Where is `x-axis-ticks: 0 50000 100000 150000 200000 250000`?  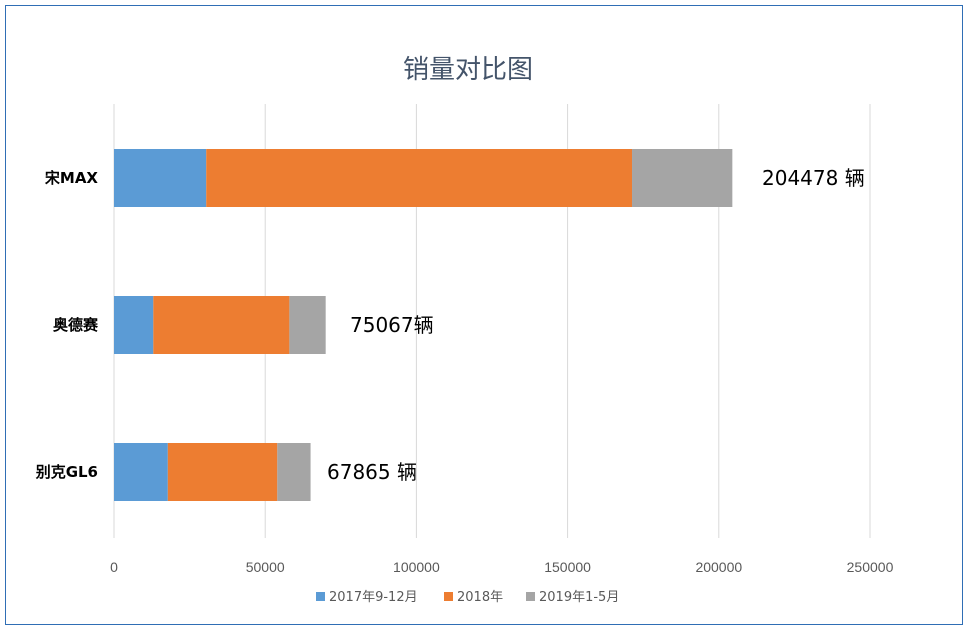
x-axis-ticks: 0 50000 100000 150000 200000 250000 is located at coordinates (501, 567).